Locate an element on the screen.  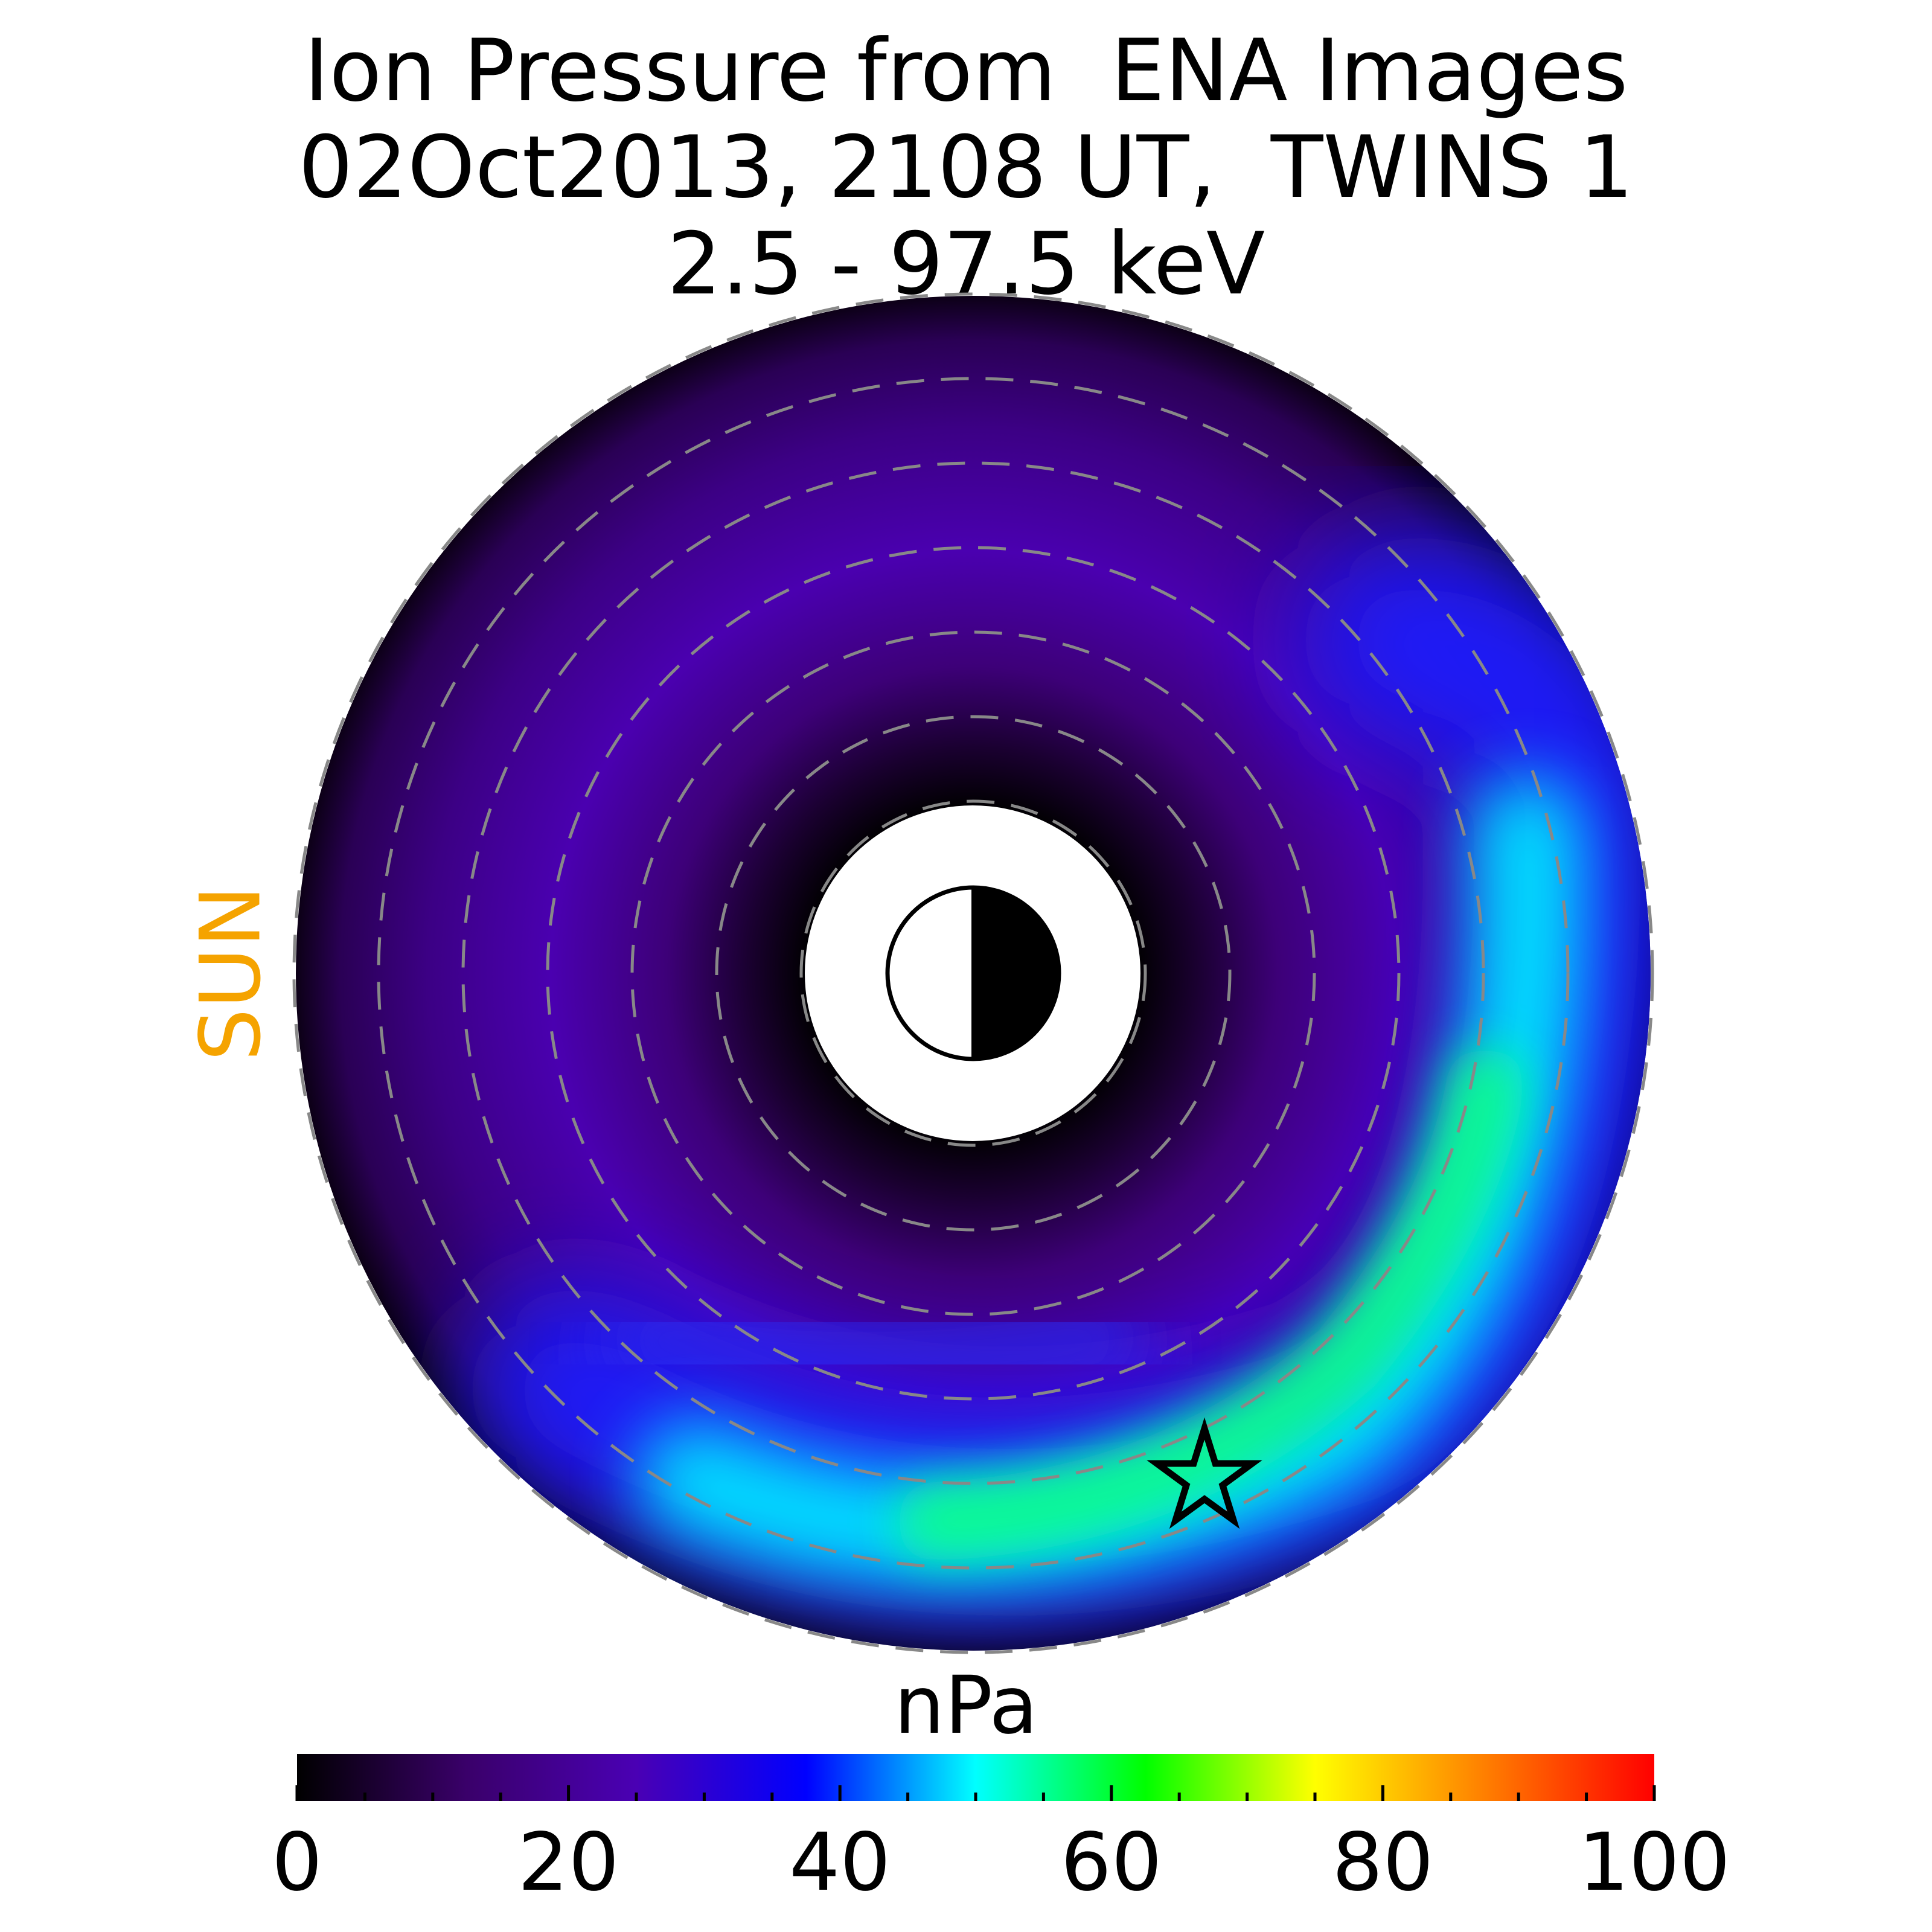
earth-icon is located at coordinates (973, 973).